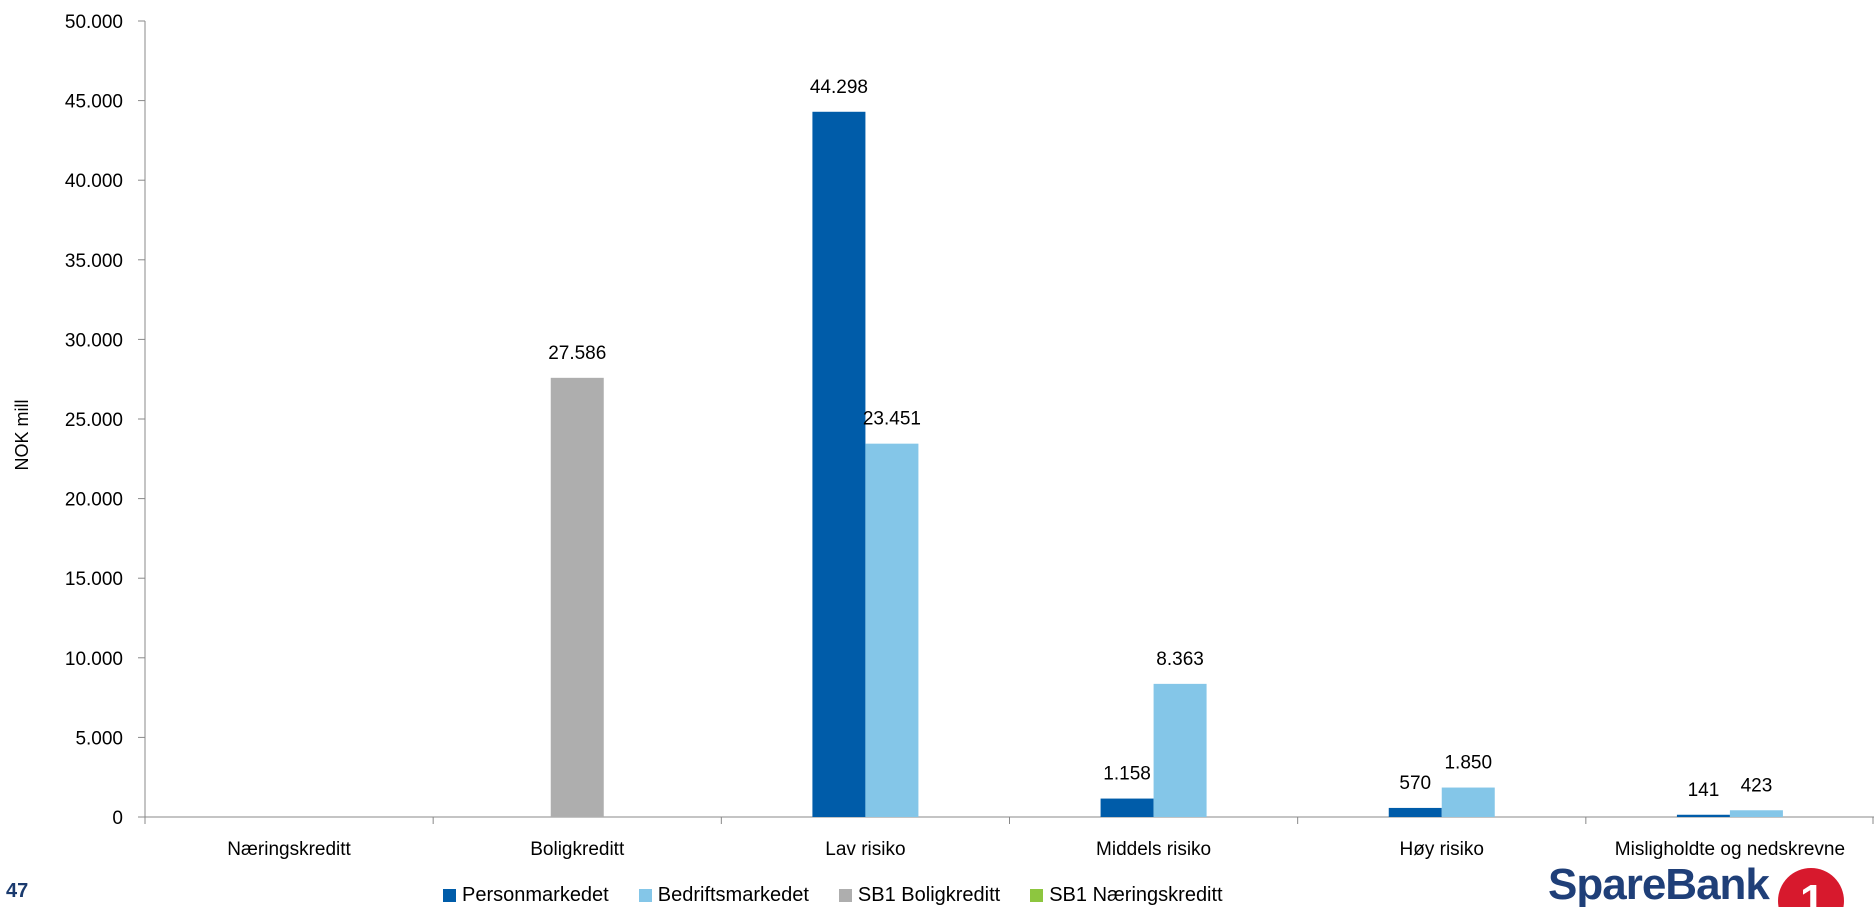  I want to click on x-tick-label: Middels risiko, so click(1153, 849).